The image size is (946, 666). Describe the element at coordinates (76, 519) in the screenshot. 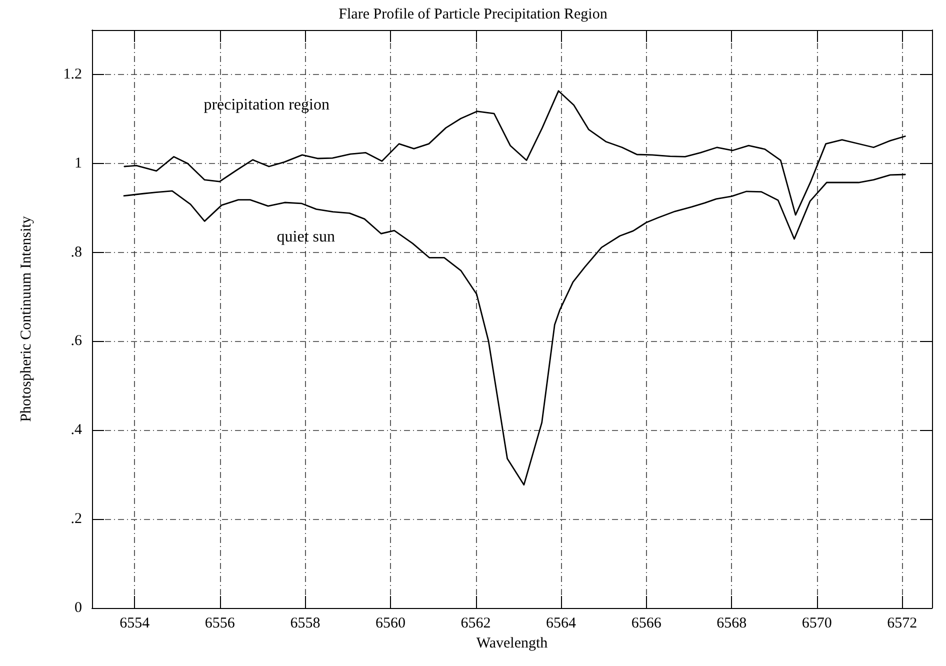

I see `y-tick-label: .2` at that location.